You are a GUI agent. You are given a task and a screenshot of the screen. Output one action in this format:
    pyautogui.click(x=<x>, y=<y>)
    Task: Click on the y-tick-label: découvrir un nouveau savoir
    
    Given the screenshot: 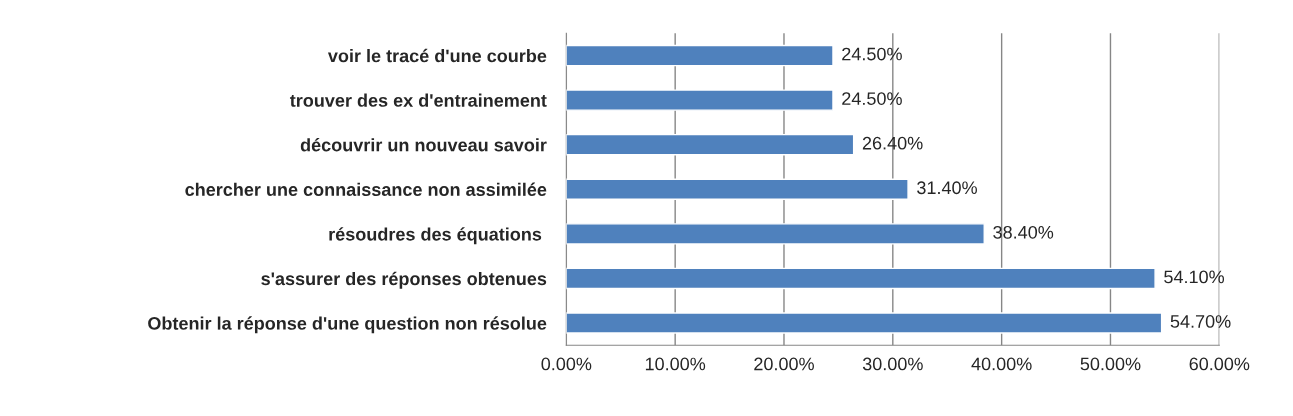 What is the action you would take?
    pyautogui.click(x=423, y=145)
    